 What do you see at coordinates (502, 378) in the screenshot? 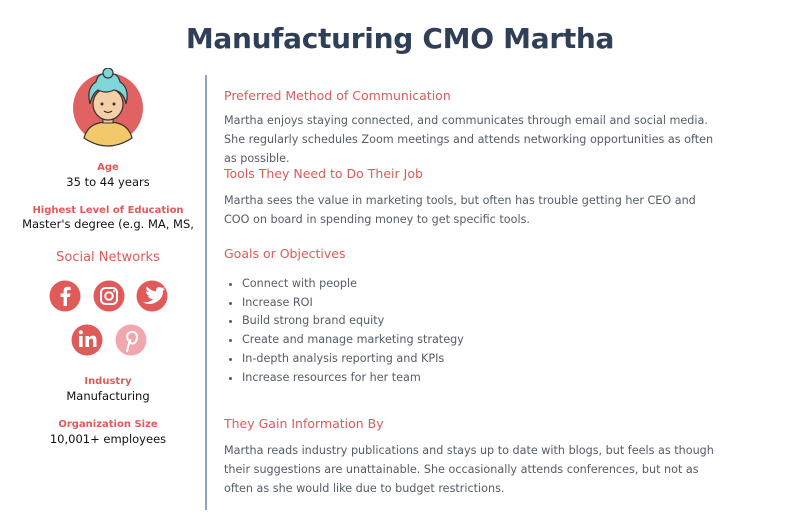
I see `goal-item: Increase resources for her team` at bounding box center [502, 378].